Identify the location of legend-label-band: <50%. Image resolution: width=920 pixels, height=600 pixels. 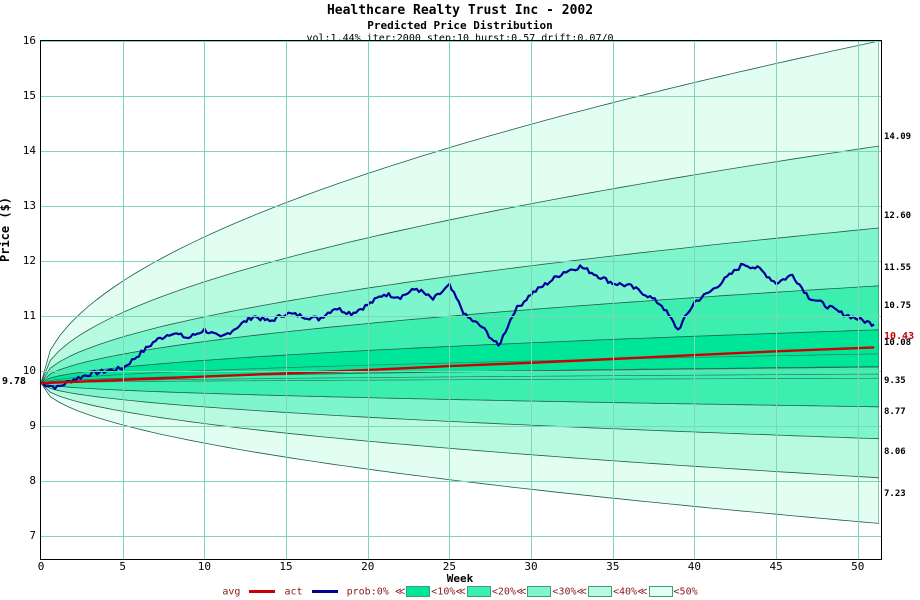
(685, 591).